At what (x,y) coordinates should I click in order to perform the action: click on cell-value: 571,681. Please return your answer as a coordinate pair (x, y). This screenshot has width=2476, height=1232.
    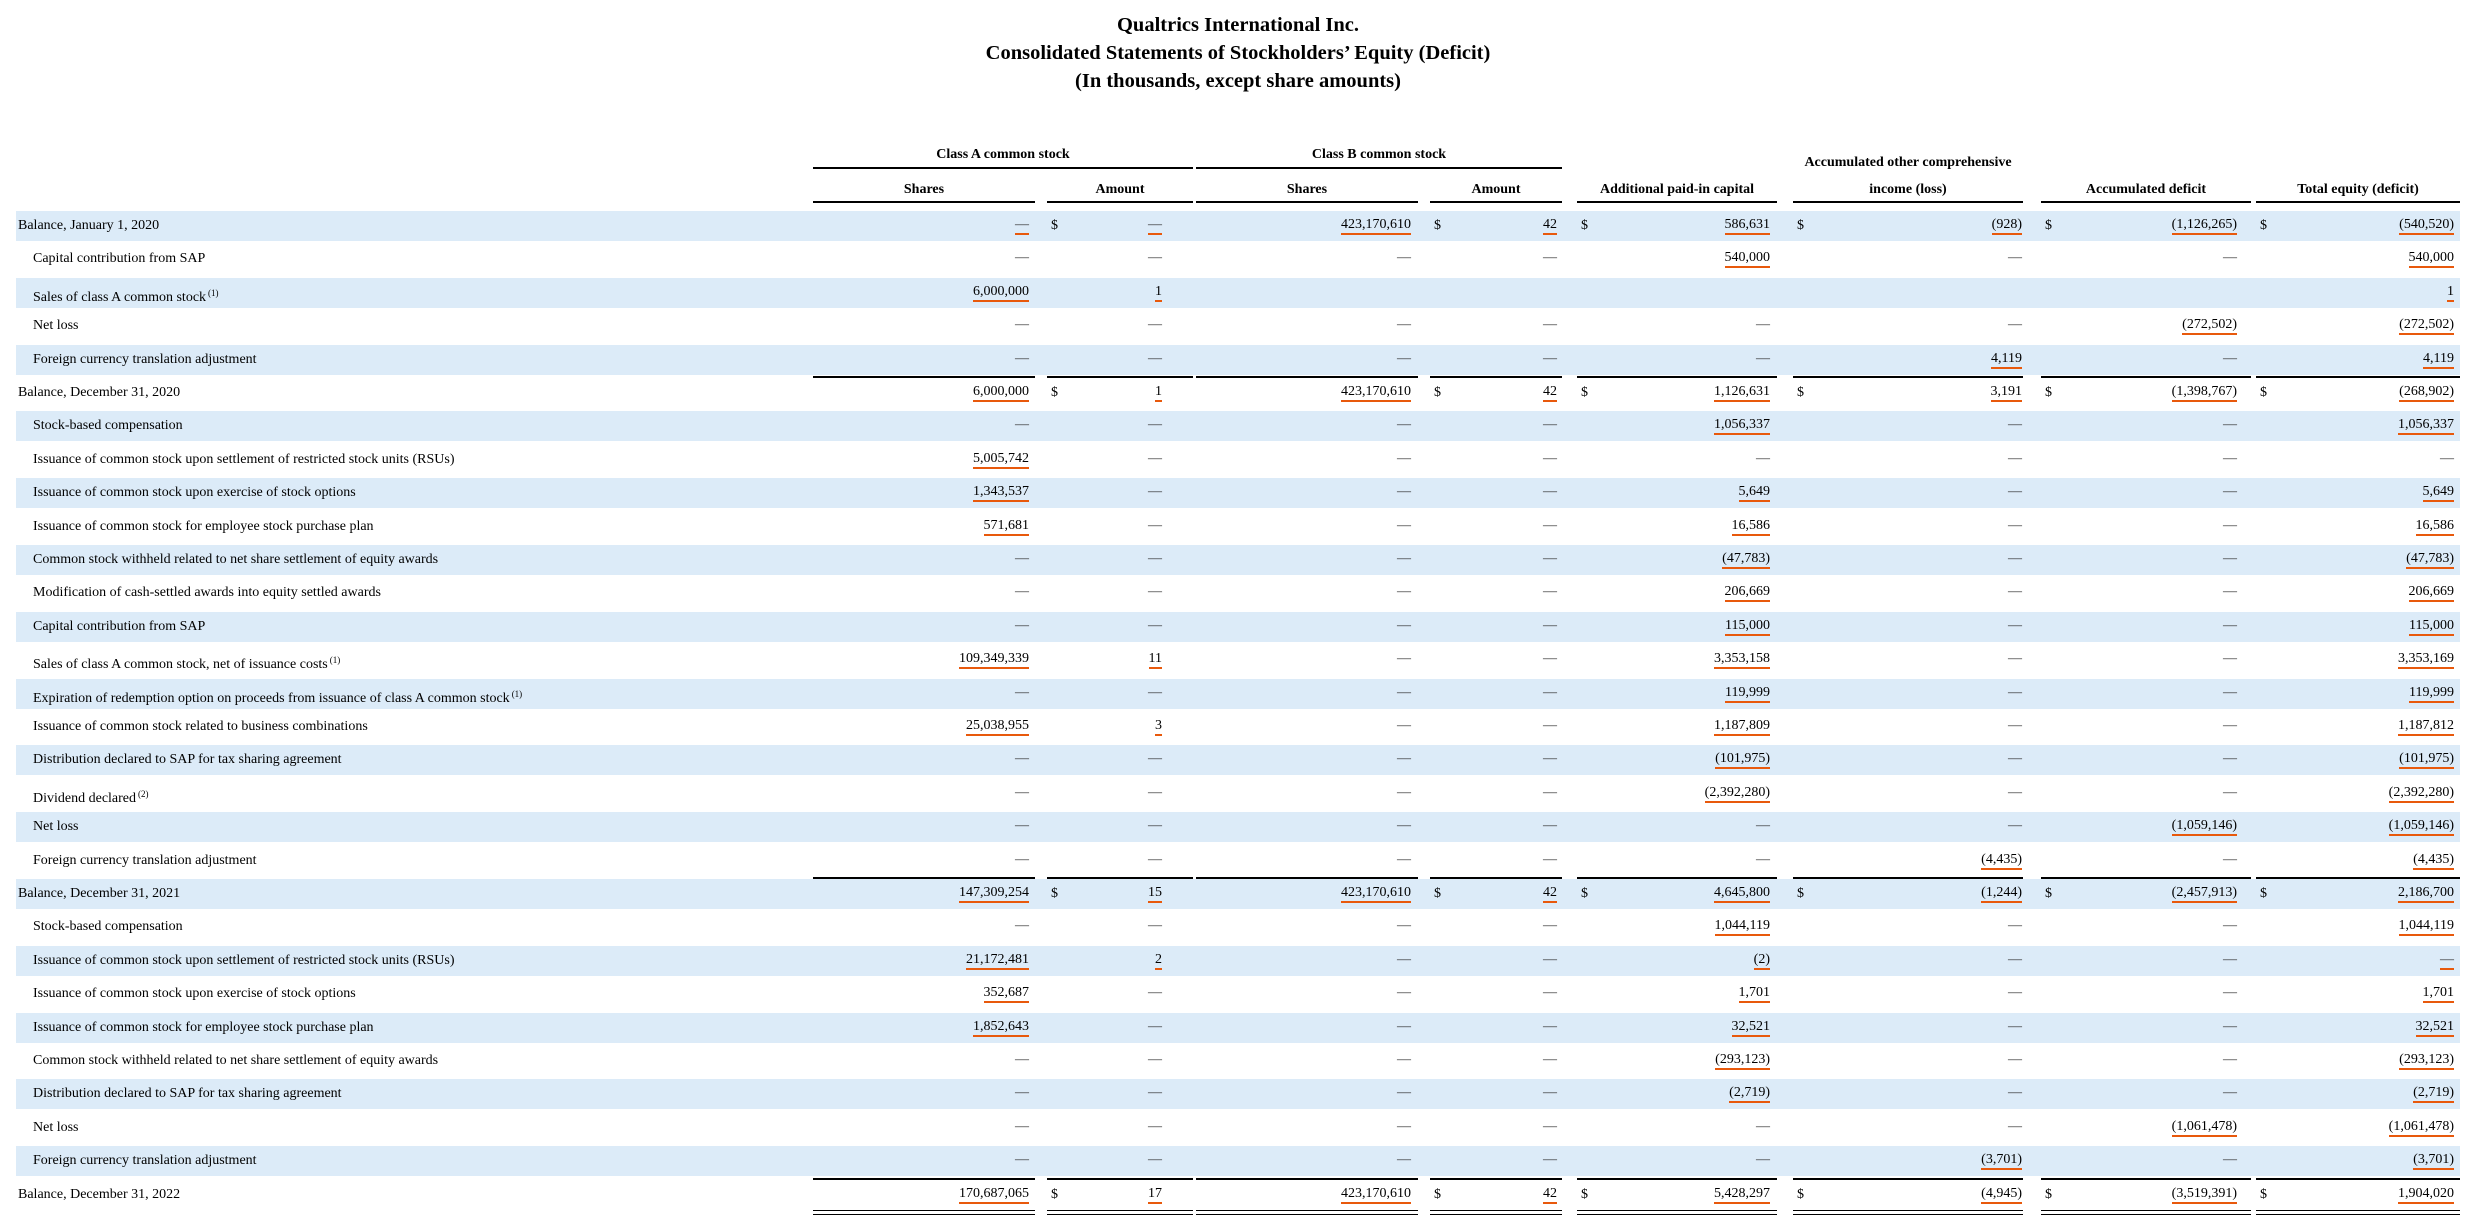
    Looking at the image, I should click on (1006, 526).